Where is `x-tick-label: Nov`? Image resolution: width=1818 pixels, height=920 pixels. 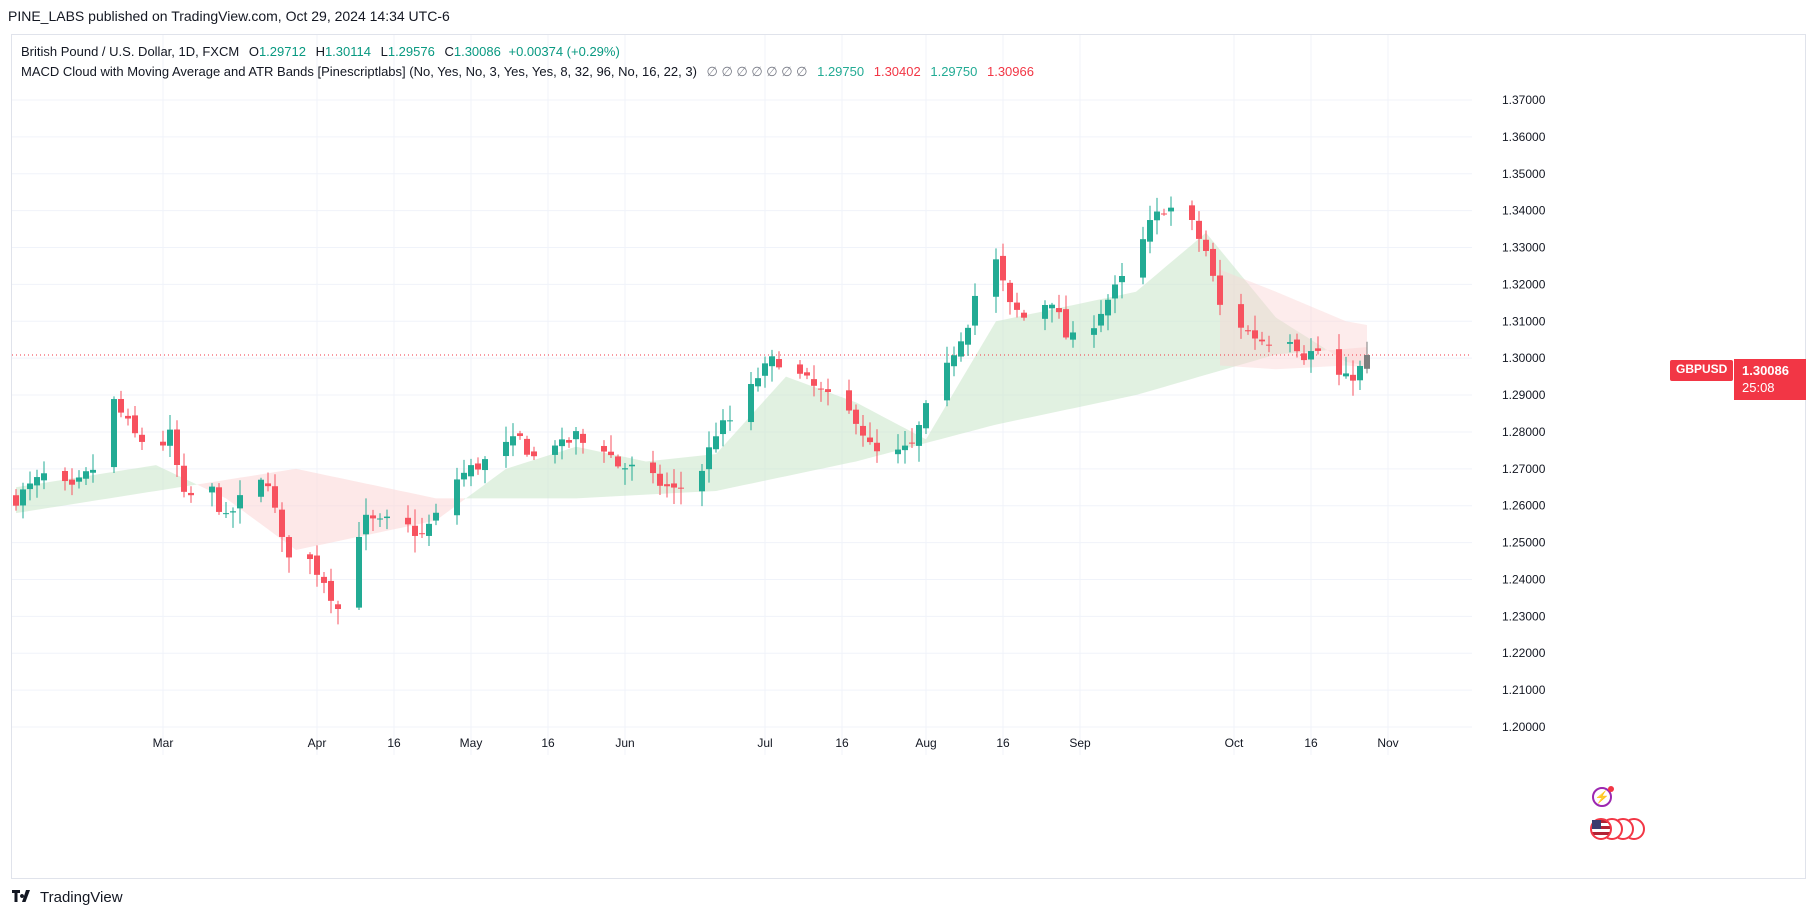
x-tick-label: Nov is located at coordinates (1387, 743).